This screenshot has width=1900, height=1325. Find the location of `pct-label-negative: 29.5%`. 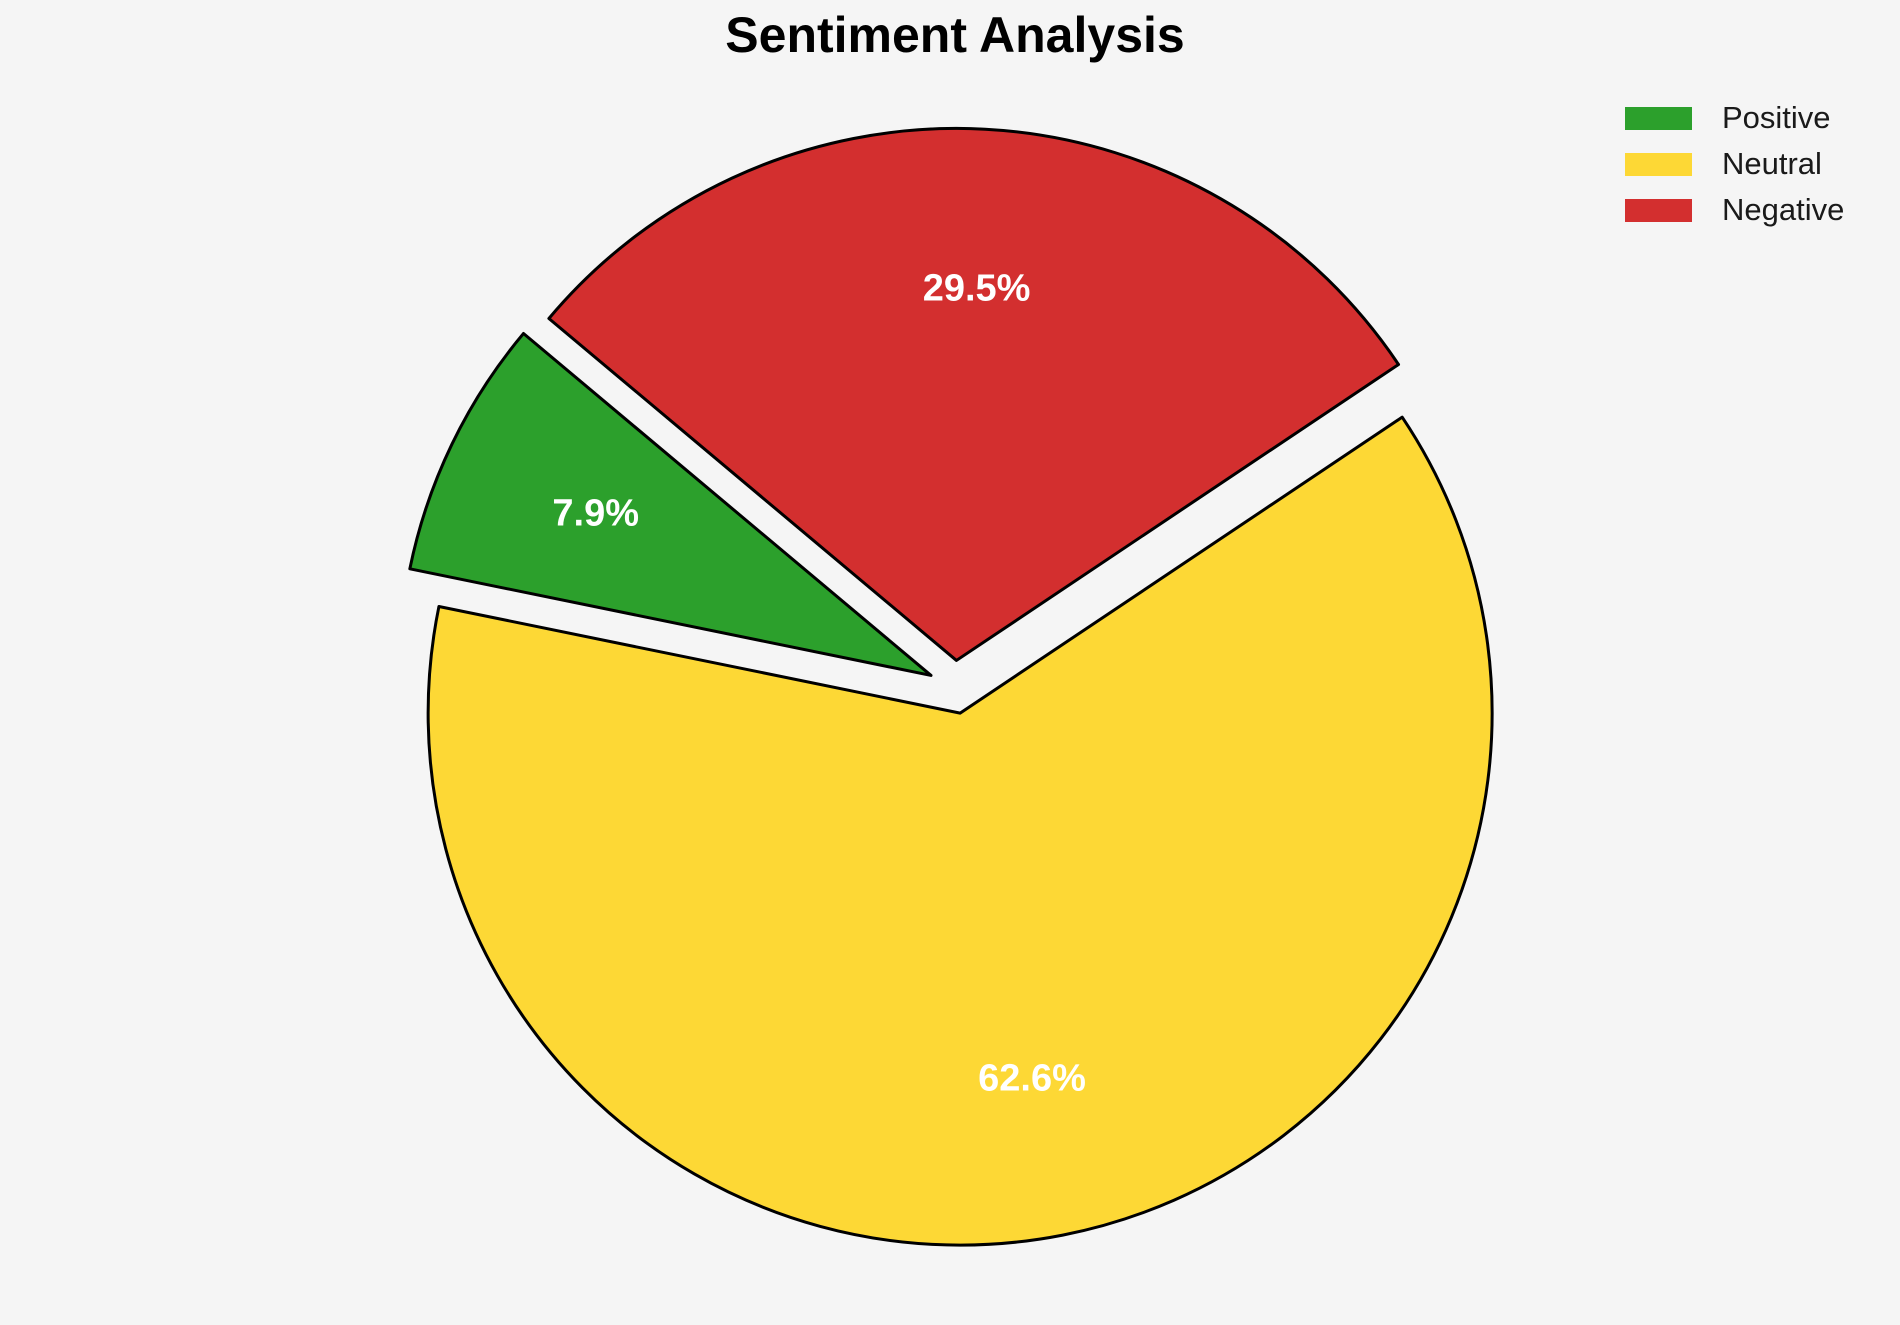

pct-label-negative: 29.5% is located at coordinates (977, 289).